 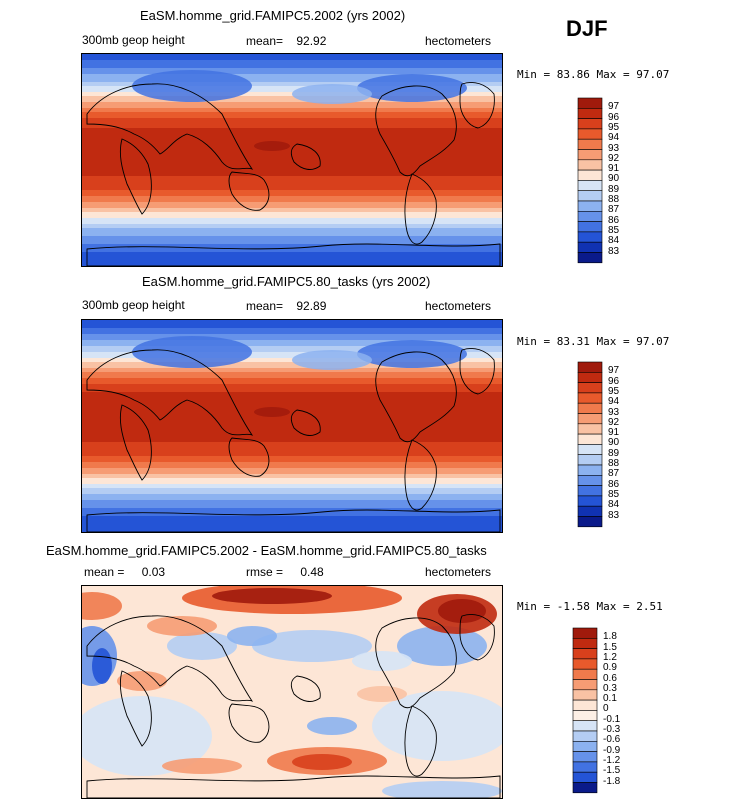 What do you see at coordinates (610, 688) in the screenshot?
I see `colorbar-tick-label: 0.3` at bounding box center [610, 688].